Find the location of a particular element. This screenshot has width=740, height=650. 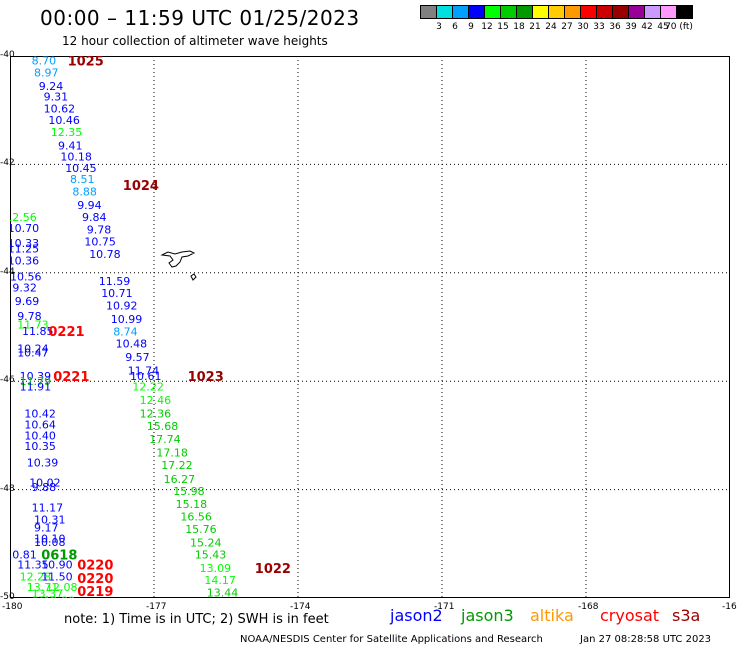

wave-height-label: 15.76 is located at coordinates (201, 529).